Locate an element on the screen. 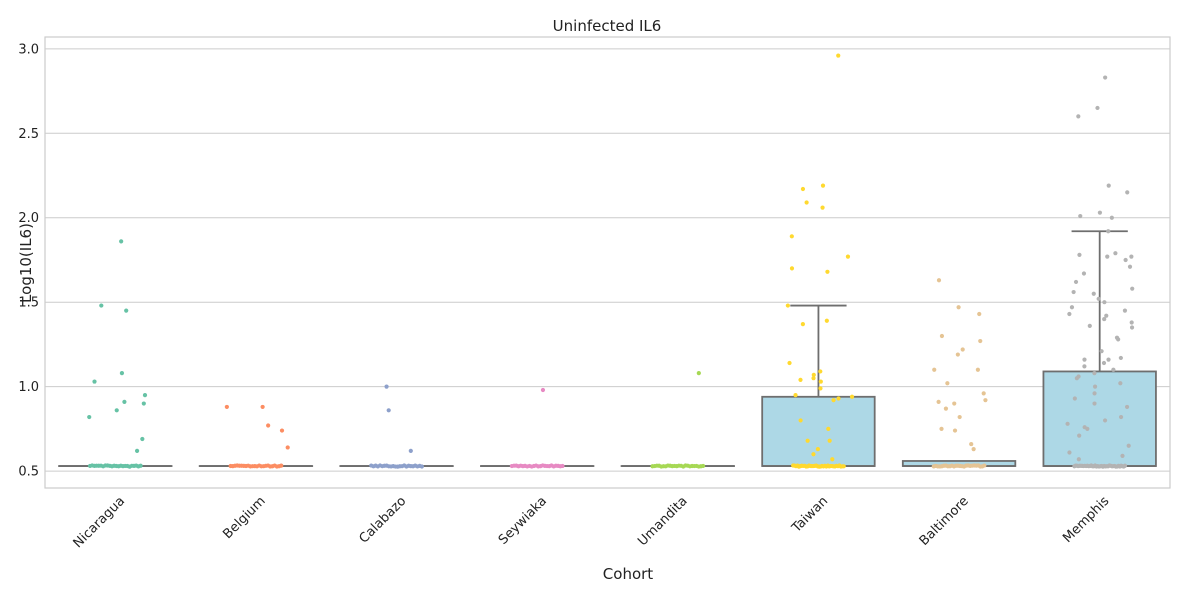 The width and height of the screenshot is (1200, 600). y-tick-label: 2.0 is located at coordinates (28, 218).